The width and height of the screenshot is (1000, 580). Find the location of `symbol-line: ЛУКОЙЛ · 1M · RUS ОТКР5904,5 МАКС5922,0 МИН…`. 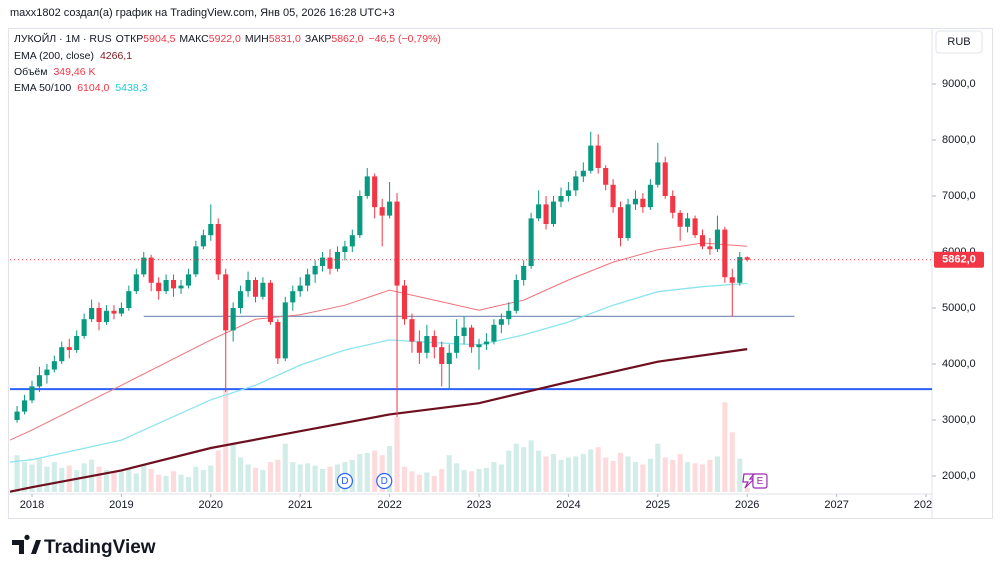

symbol-line: ЛУКОЙЛ · 1M · RUS ОТКР5904,5 МАКС5922,0 МИН… is located at coordinates (227, 38).